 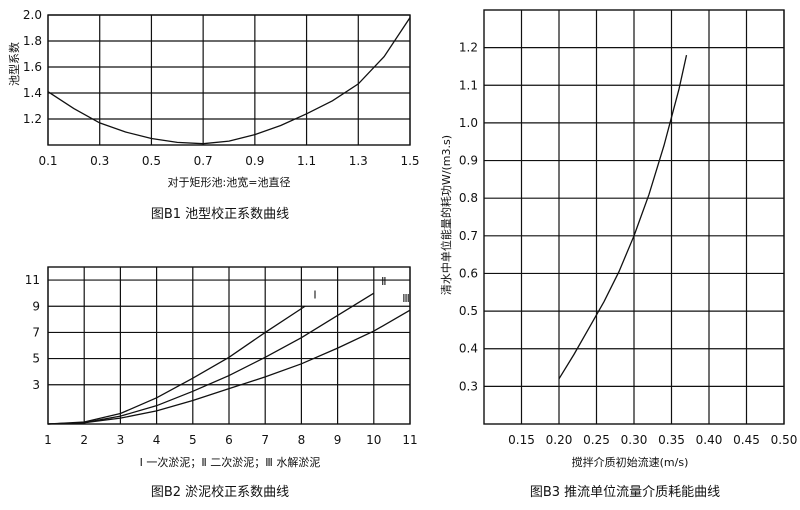 I want to click on y-tick-label: 1.4, so click(x=32, y=93).